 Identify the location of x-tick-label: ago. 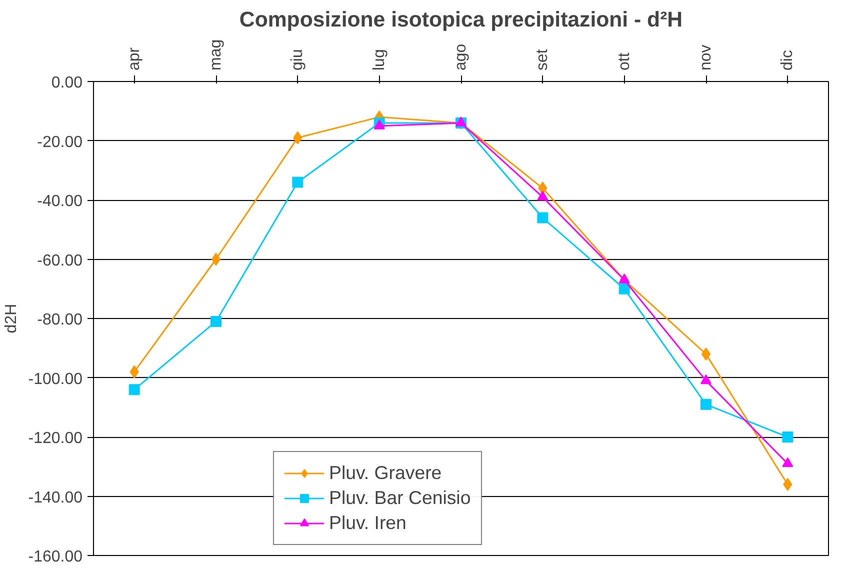
(461, 57).